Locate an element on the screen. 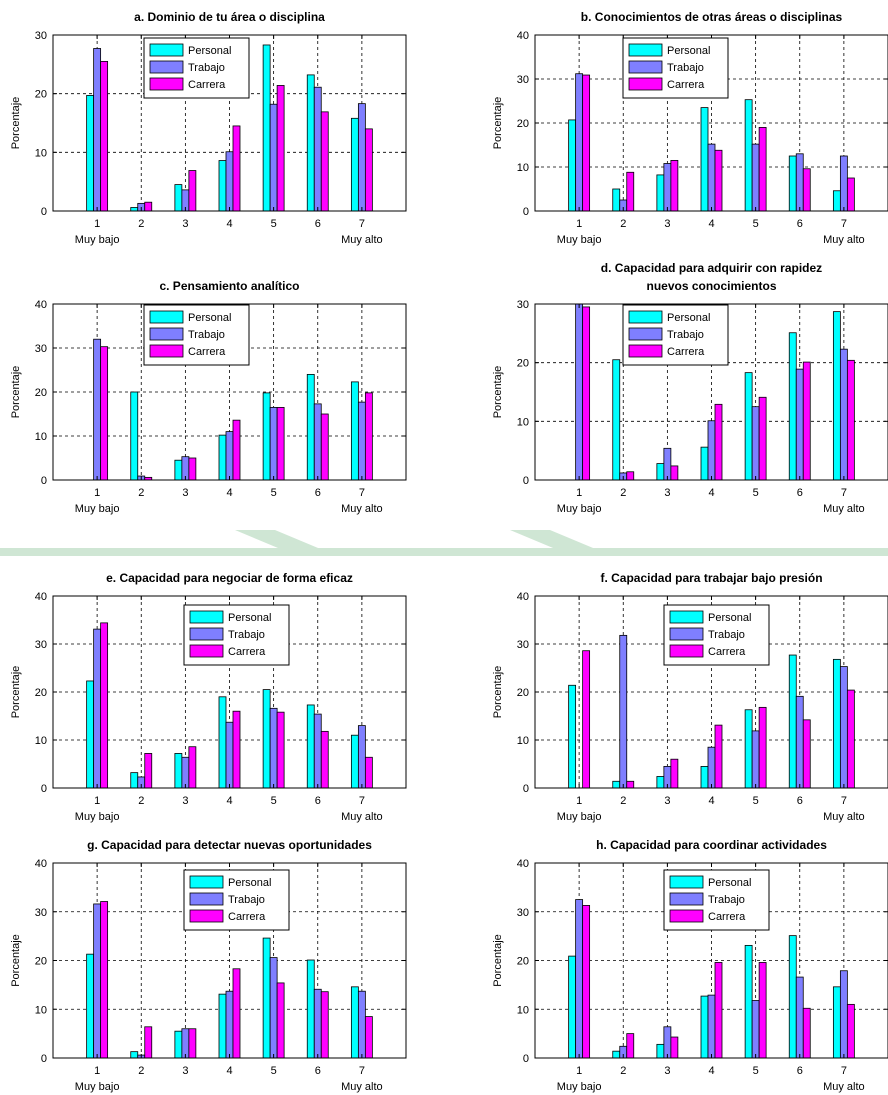  legend-swatch-personal is located at coordinates (206, 617).